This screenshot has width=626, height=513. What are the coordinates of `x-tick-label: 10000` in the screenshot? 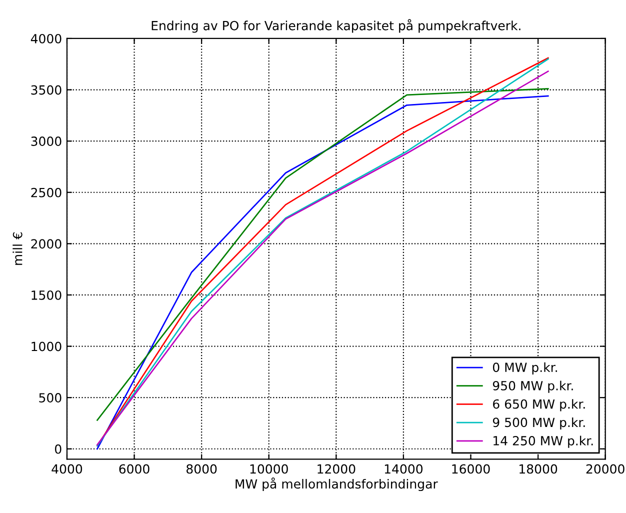 It's located at (269, 469).